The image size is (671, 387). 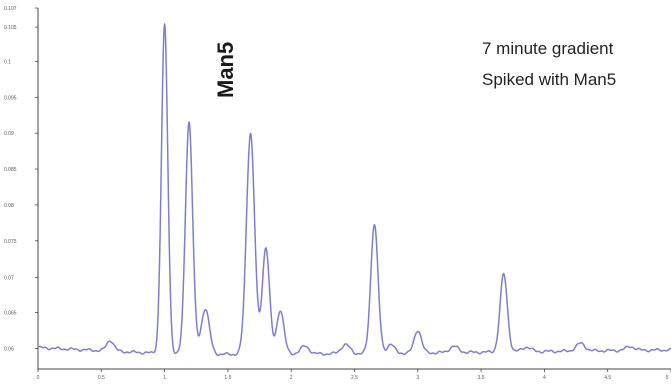 I want to click on x-tick-label: 1.5, so click(x=227, y=378).